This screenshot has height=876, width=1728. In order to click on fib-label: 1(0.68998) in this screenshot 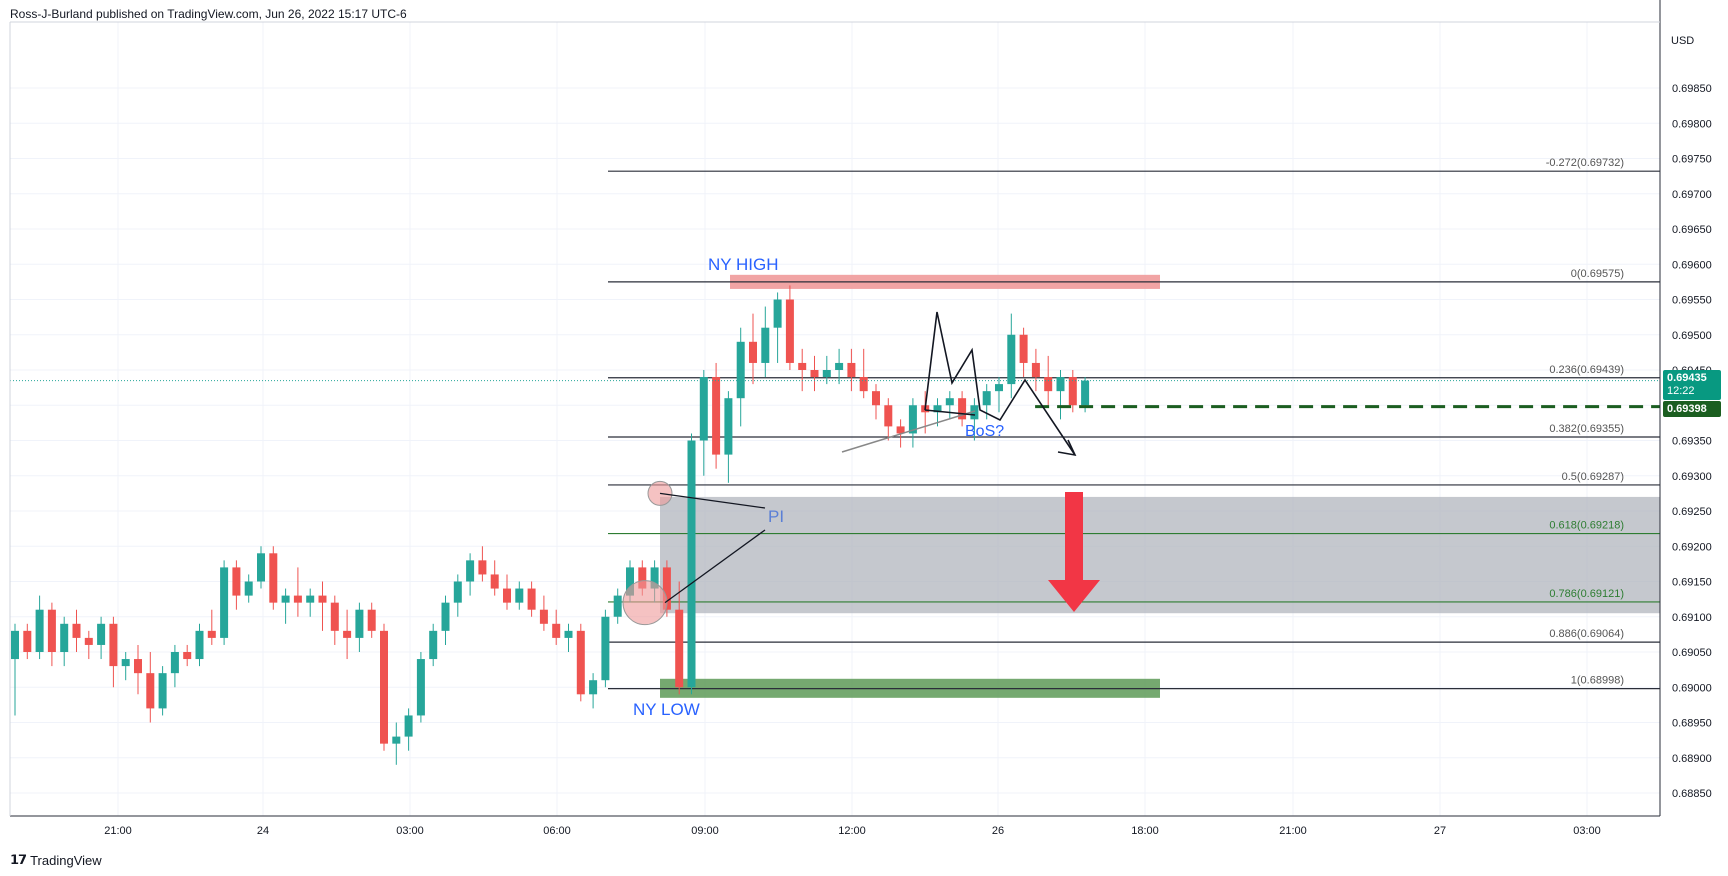, I will do `click(1597, 681)`.